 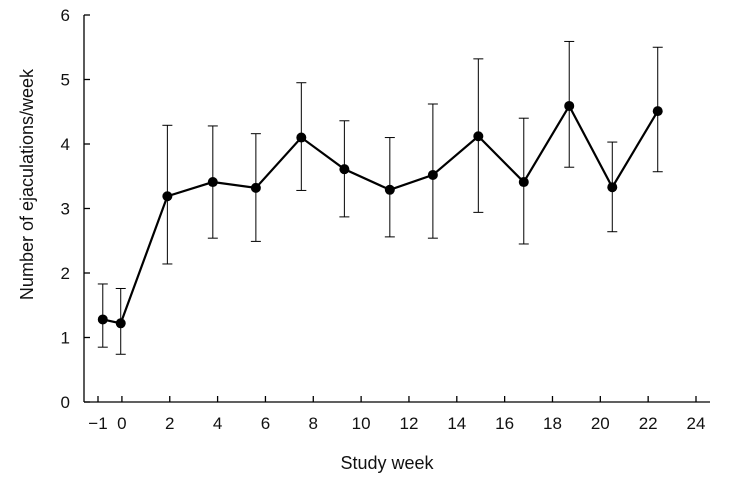 What do you see at coordinates (65, 402) in the screenshot?
I see `y-tick-label: 0` at bounding box center [65, 402].